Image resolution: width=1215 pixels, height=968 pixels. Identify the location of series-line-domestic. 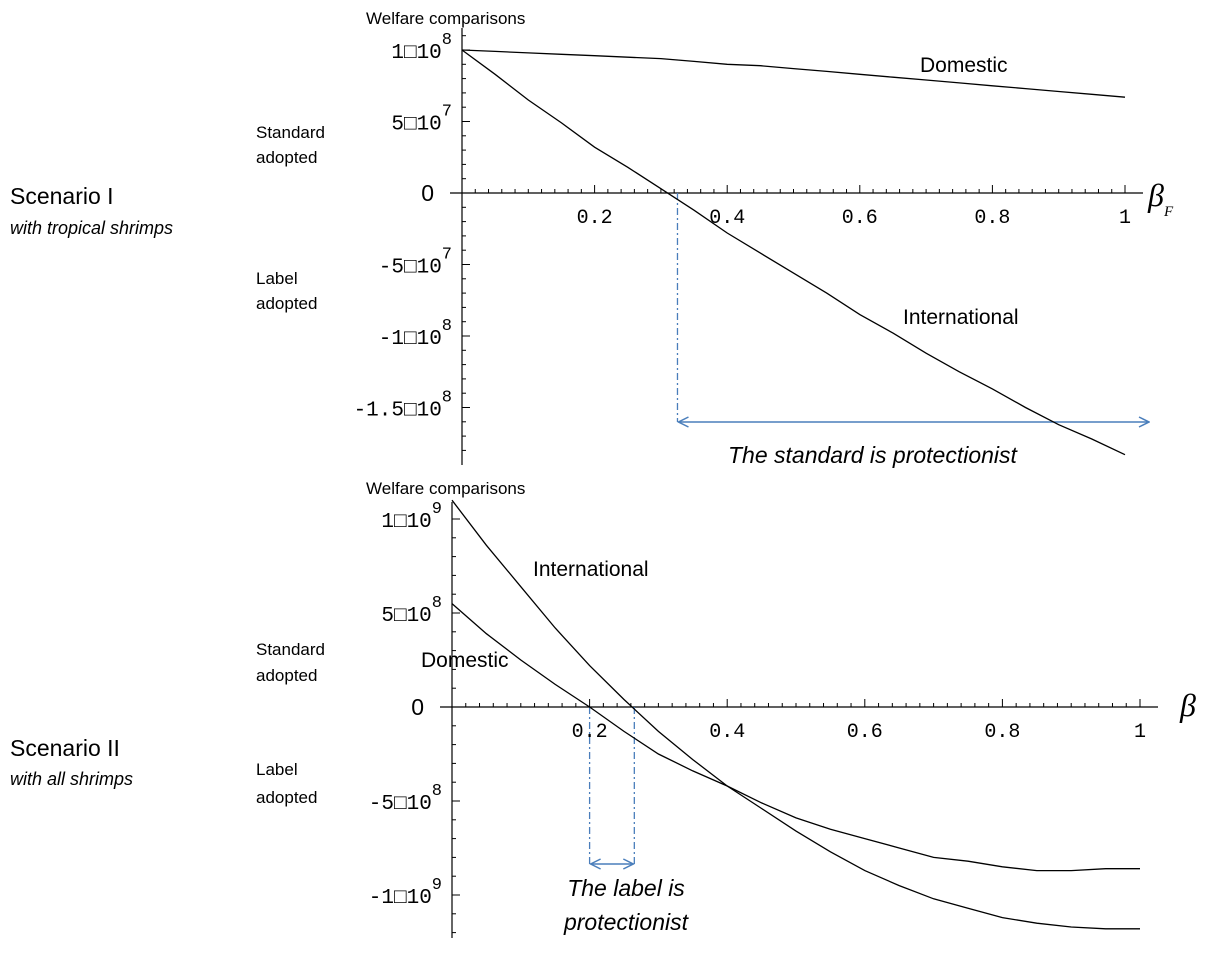
(793, 73).